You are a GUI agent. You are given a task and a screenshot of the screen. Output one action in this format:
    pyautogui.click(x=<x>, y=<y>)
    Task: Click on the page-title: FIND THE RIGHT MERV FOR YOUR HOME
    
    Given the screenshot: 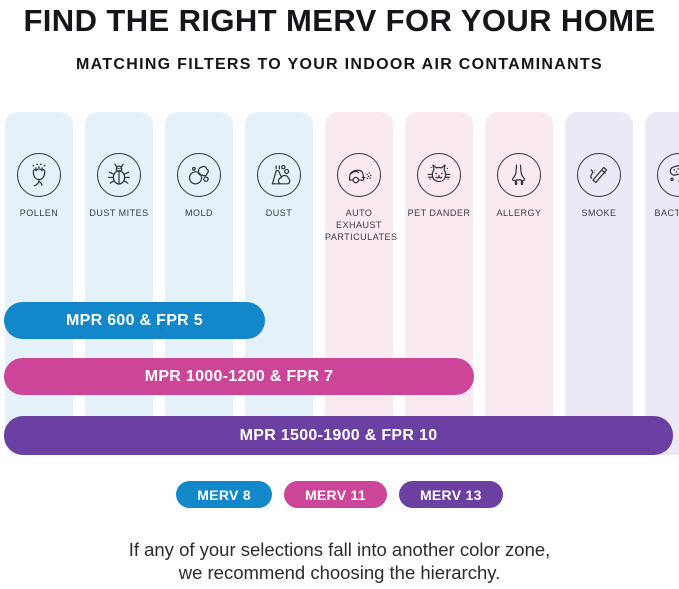 What is the action you would take?
    pyautogui.click(x=339, y=20)
    